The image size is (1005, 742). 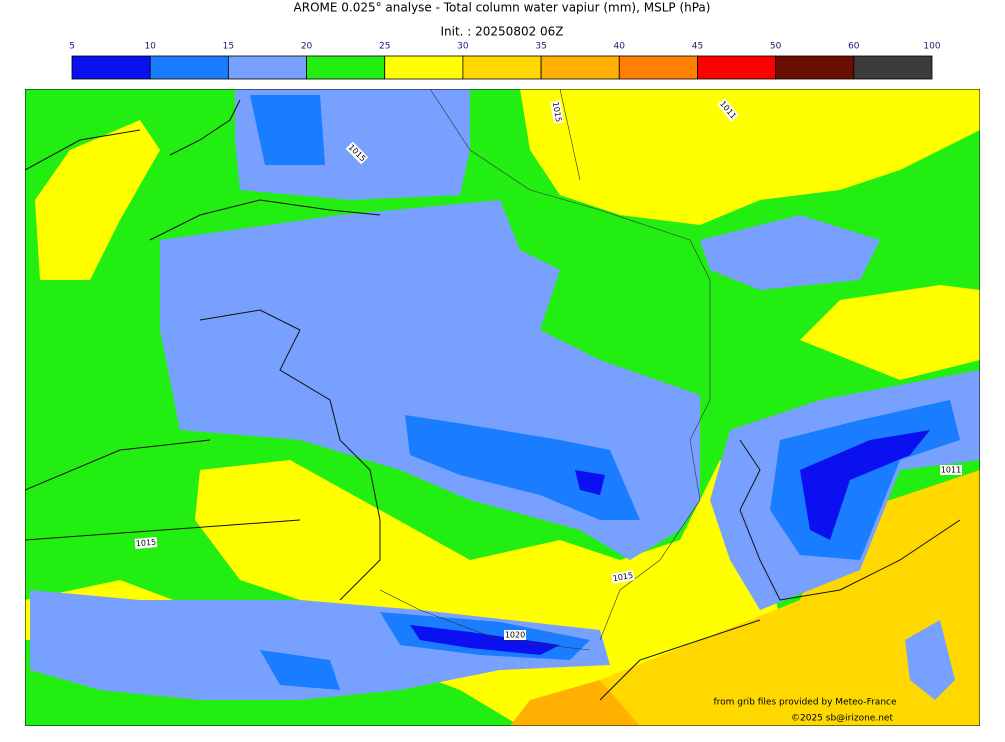 What do you see at coordinates (776, 47) in the screenshot?
I see `colorbar-tick-label: 50` at bounding box center [776, 47].